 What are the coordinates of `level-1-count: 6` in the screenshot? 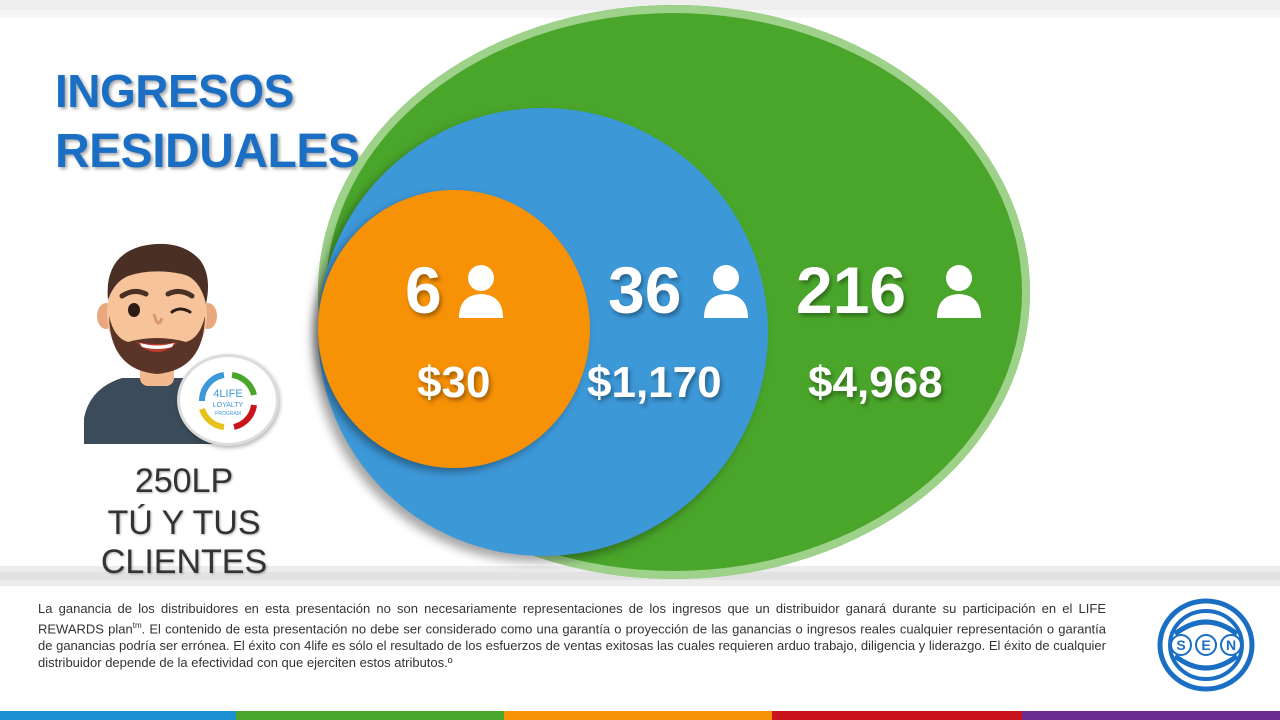 It's located at (423, 290).